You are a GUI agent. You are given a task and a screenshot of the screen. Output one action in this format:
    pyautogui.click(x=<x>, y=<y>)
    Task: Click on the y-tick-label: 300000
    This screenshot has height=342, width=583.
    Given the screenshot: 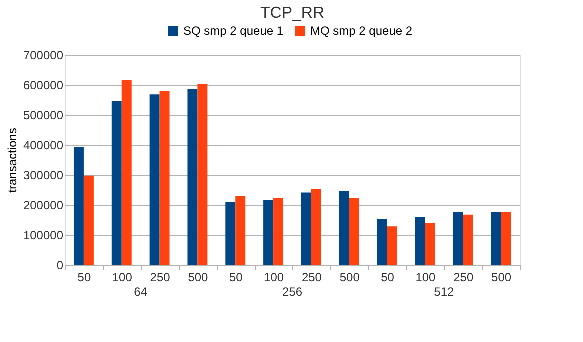 What is the action you would take?
    pyautogui.click(x=43, y=175)
    